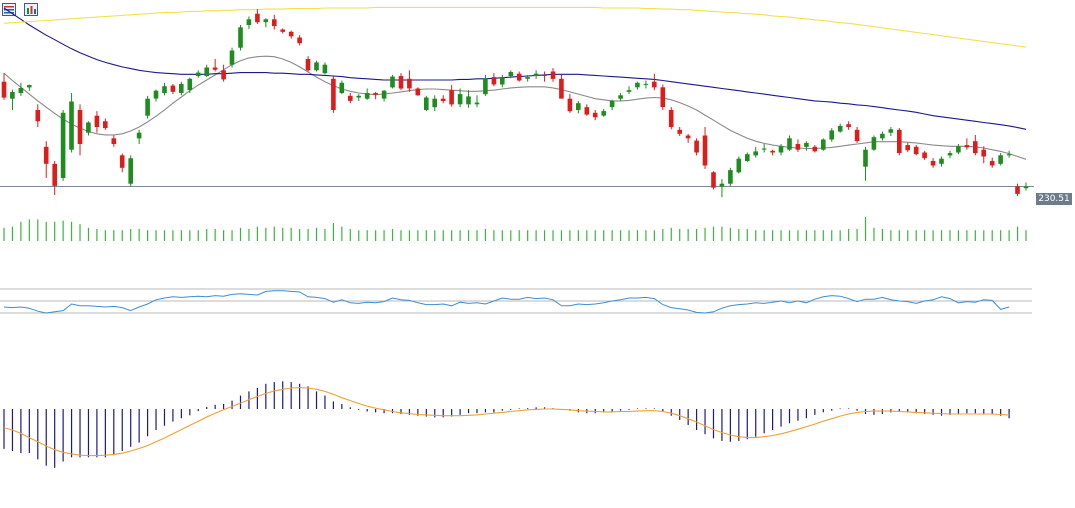 The height and width of the screenshot is (508, 1075). What do you see at coordinates (31, 9) in the screenshot?
I see `chart-properties-icon` at bounding box center [31, 9].